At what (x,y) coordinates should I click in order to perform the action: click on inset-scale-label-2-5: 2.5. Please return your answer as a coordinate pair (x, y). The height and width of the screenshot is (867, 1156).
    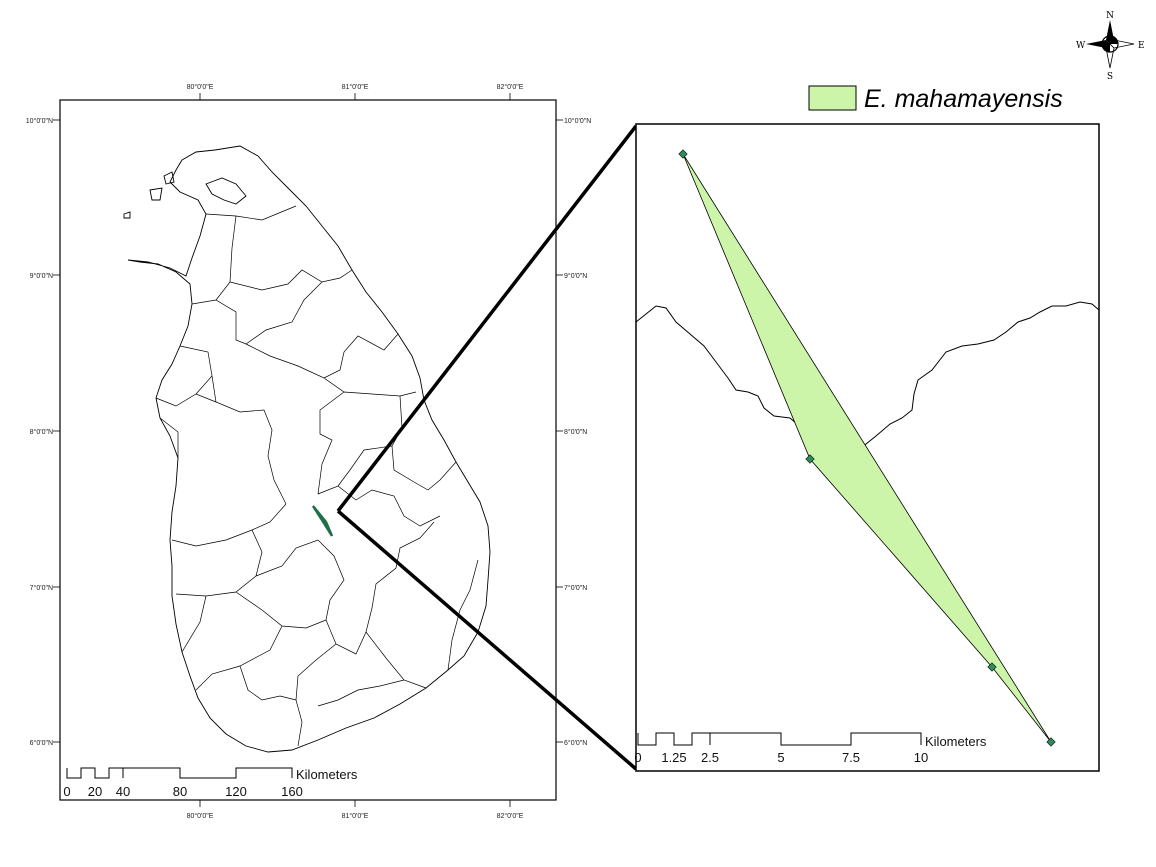
    Looking at the image, I should click on (710, 757).